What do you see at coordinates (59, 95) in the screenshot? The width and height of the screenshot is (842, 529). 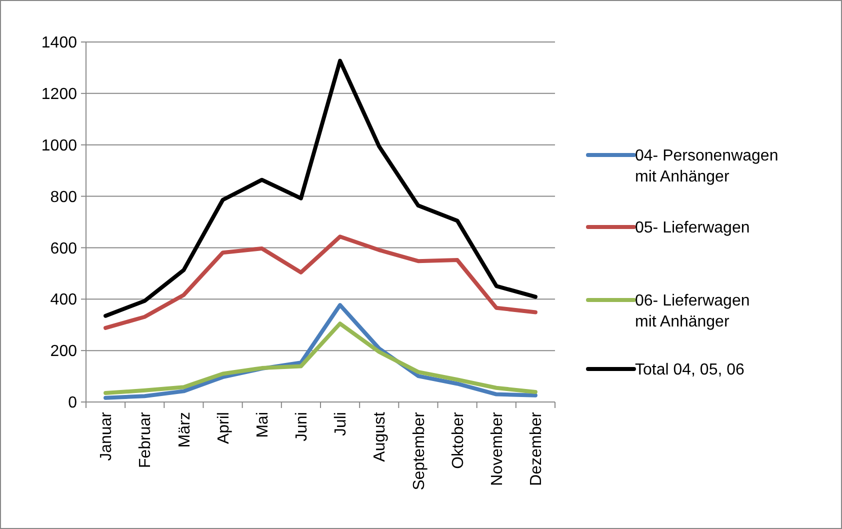 I see `y-tick-label: 1200` at bounding box center [59, 95].